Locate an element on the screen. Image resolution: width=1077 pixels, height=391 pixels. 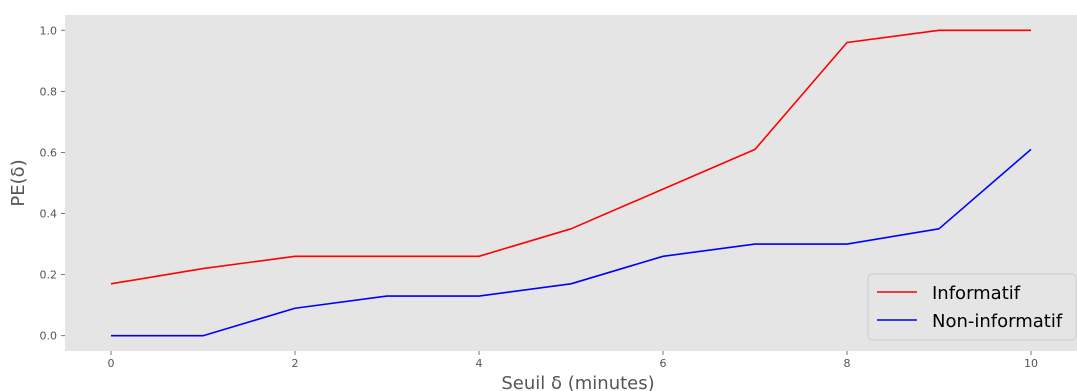
x-tick-label: 2 is located at coordinates (295, 363).